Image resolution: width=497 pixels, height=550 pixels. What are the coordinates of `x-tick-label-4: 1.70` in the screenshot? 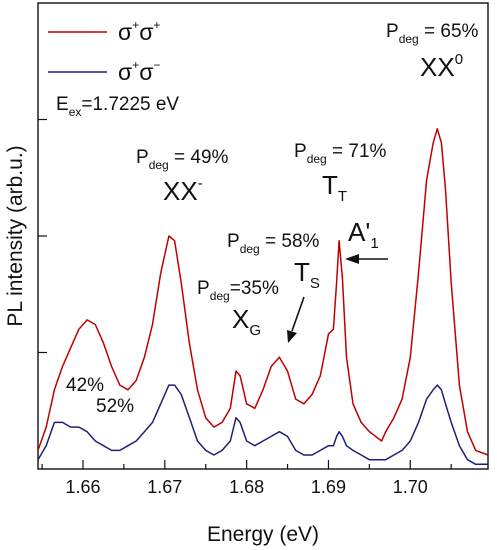 It's located at (410, 487).